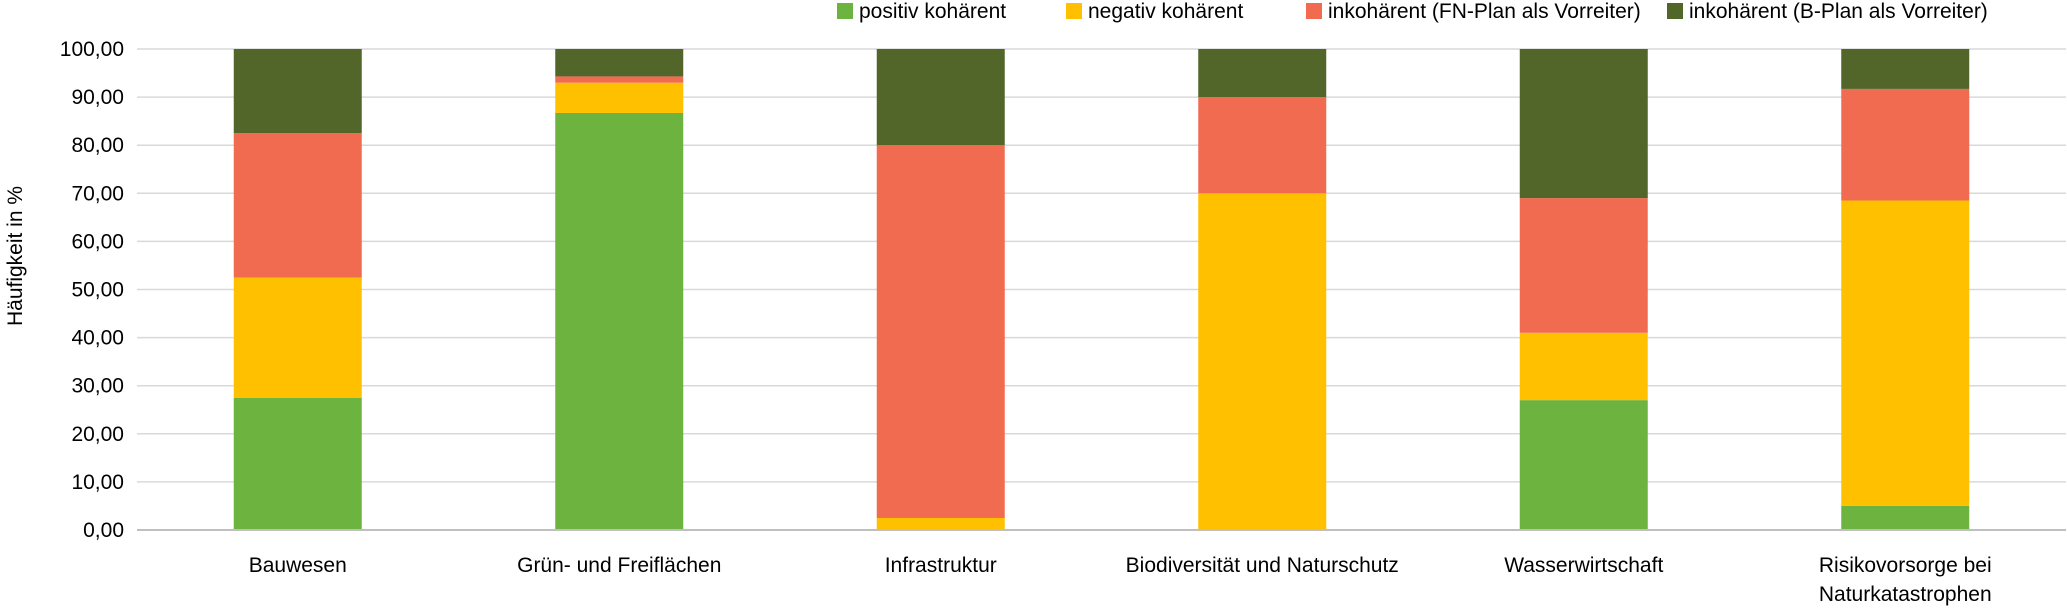  I want to click on x-tick-label: Risikovorsorge bei, so click(1905, 565).